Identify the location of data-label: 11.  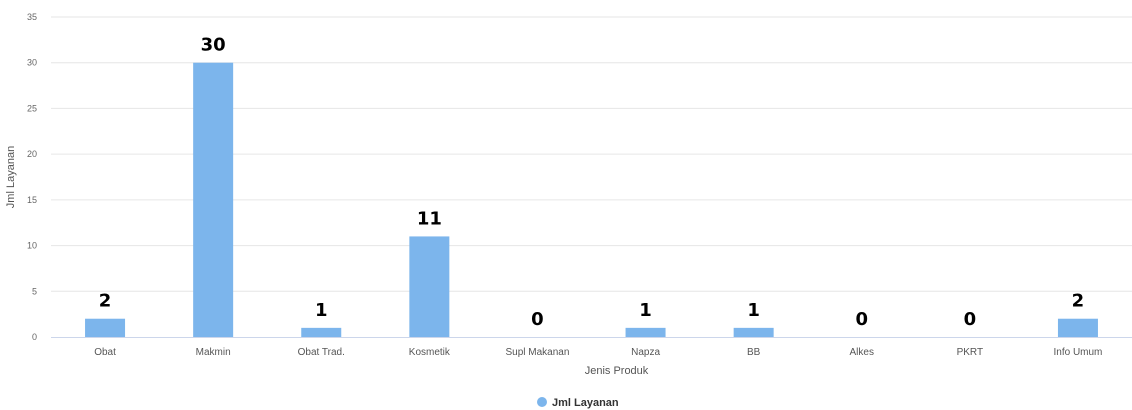
(429, 218).